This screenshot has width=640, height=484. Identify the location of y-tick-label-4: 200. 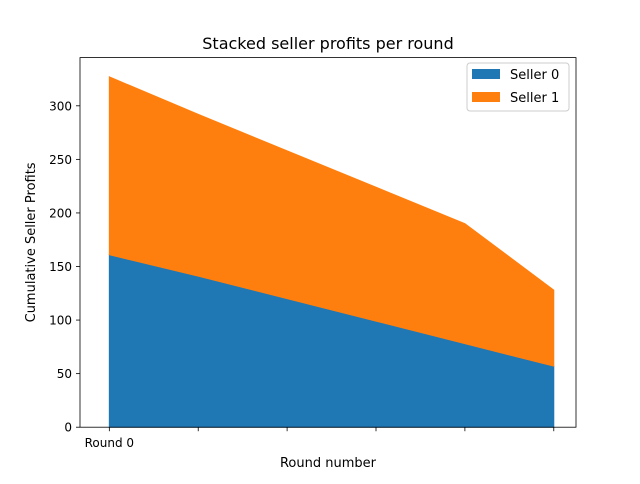
(60, 213).